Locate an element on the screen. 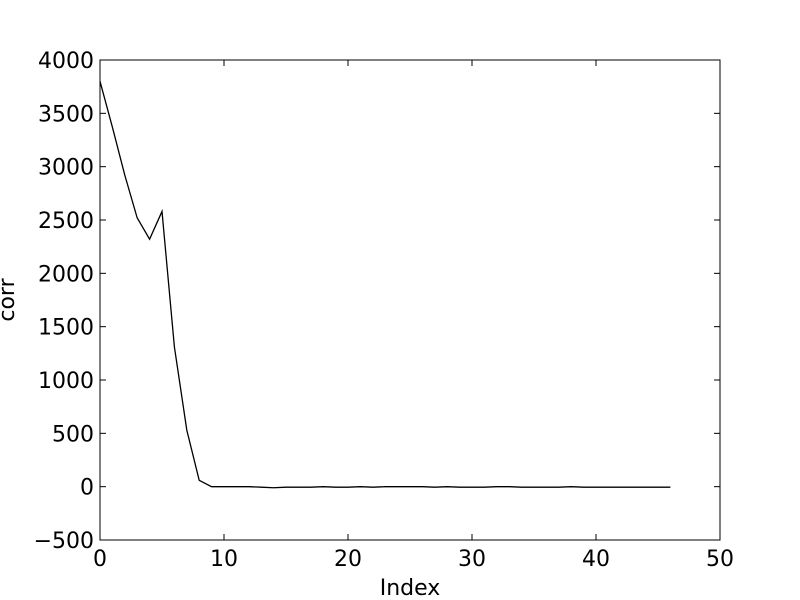 Image resolution: width=800 pixels, height=600 pixels. y-tick-label: −500 is located at coordinates (64, 541).